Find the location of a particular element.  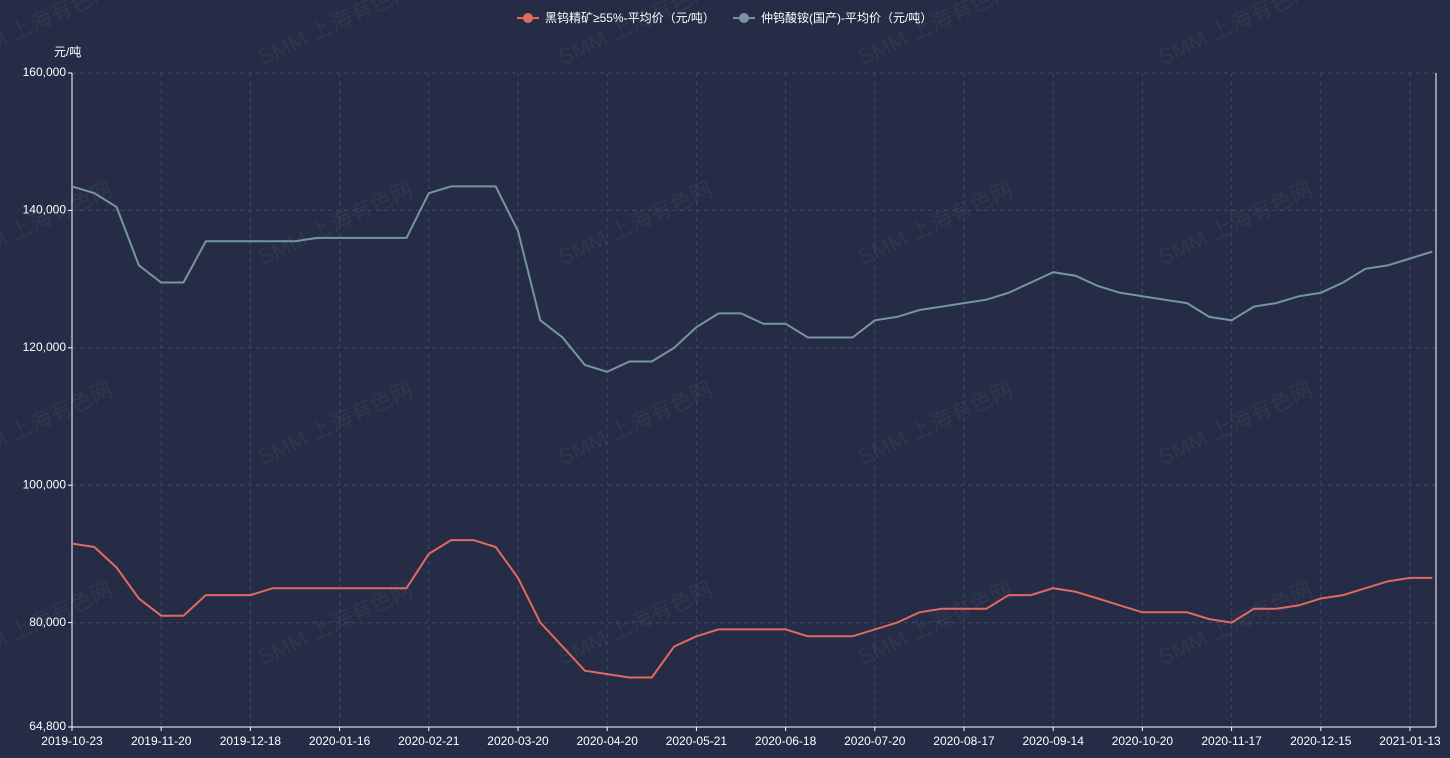

x-tick-label: 2020-03-20 is located at coordinates (518, 741).